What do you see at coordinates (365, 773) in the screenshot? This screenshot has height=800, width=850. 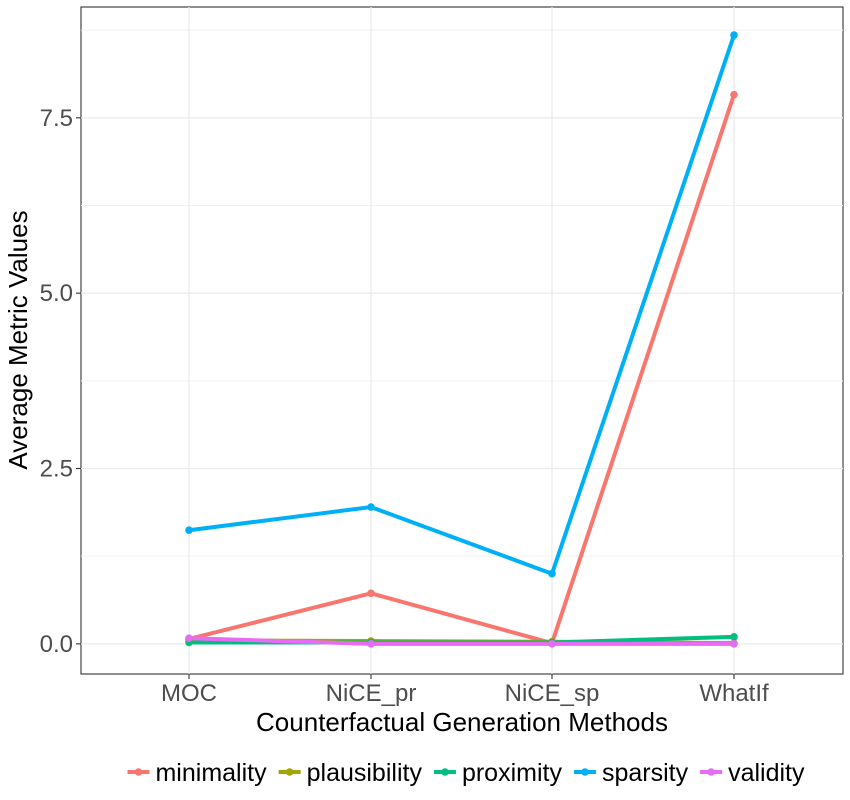 I see `legend-label-plausibility: plausibility` at bounding box center [365, 773].